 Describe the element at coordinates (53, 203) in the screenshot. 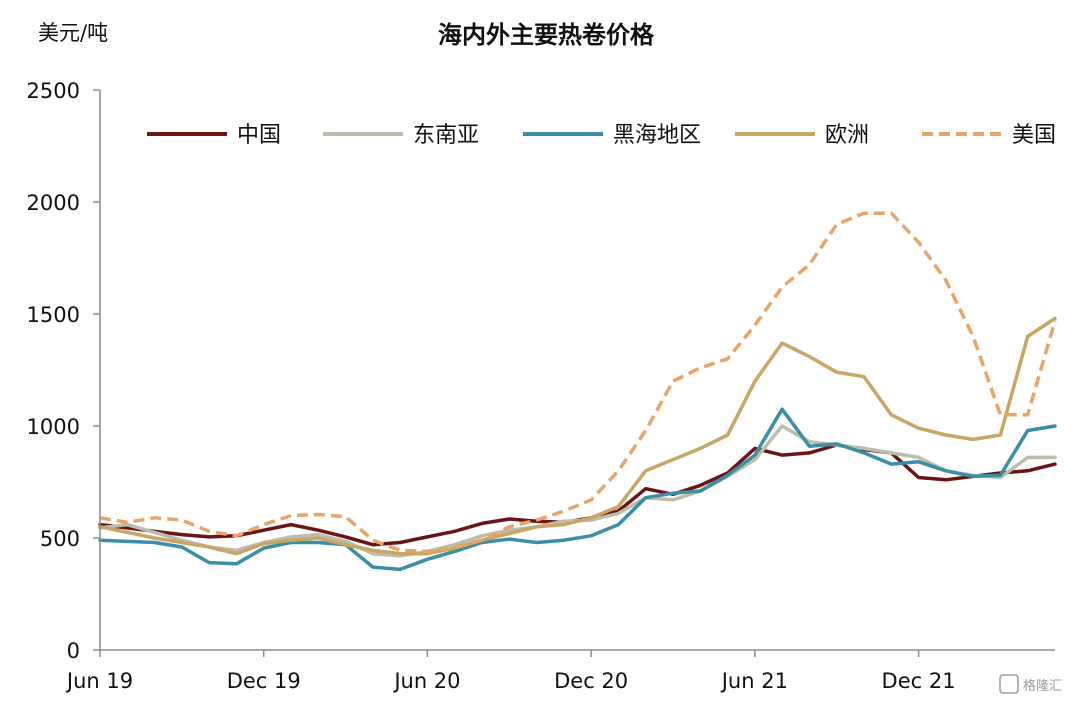

I see `y-tick-label: 2000` at that location.